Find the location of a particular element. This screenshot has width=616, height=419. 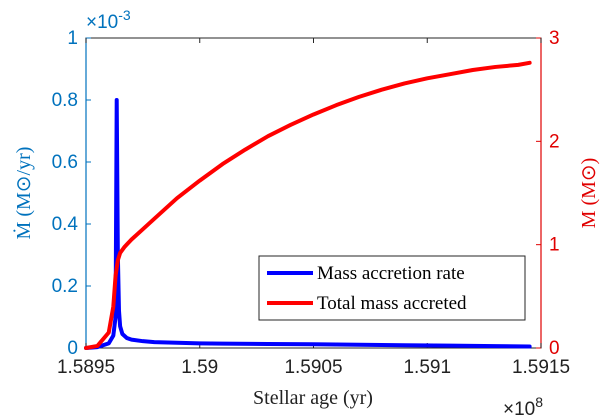

legend: Mass accretion rate Total mass accreted is located at coordinates (392, 288).